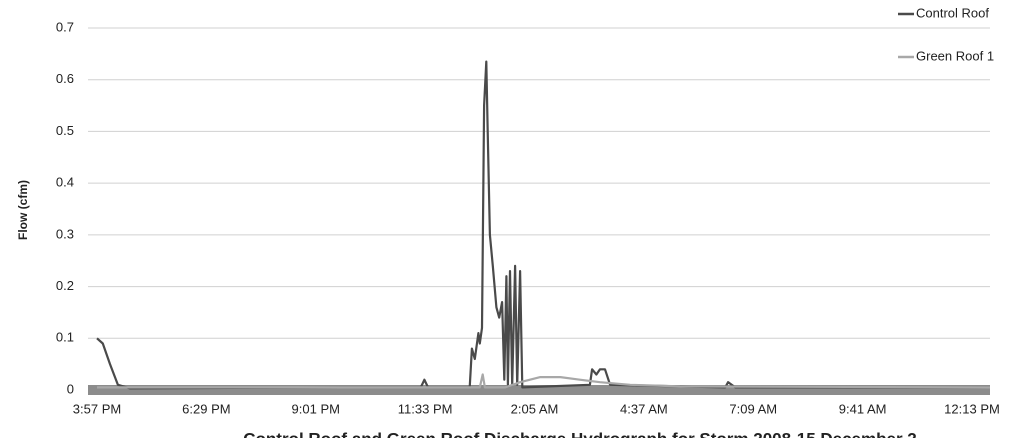 The height and width of the screenshot is (438, 1016). I want to click on y-tick-label: 0.4, so click(65, 182).